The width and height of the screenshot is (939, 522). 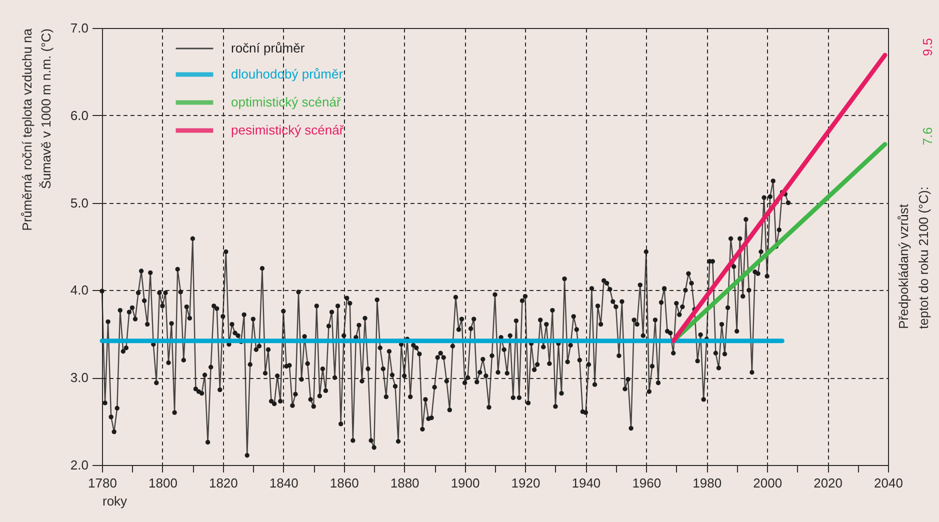 What do you see at coordinates (287, 130) in the screenshot?
I see `legend-label: pesimistický scénář` at bounding box center [287, 130].